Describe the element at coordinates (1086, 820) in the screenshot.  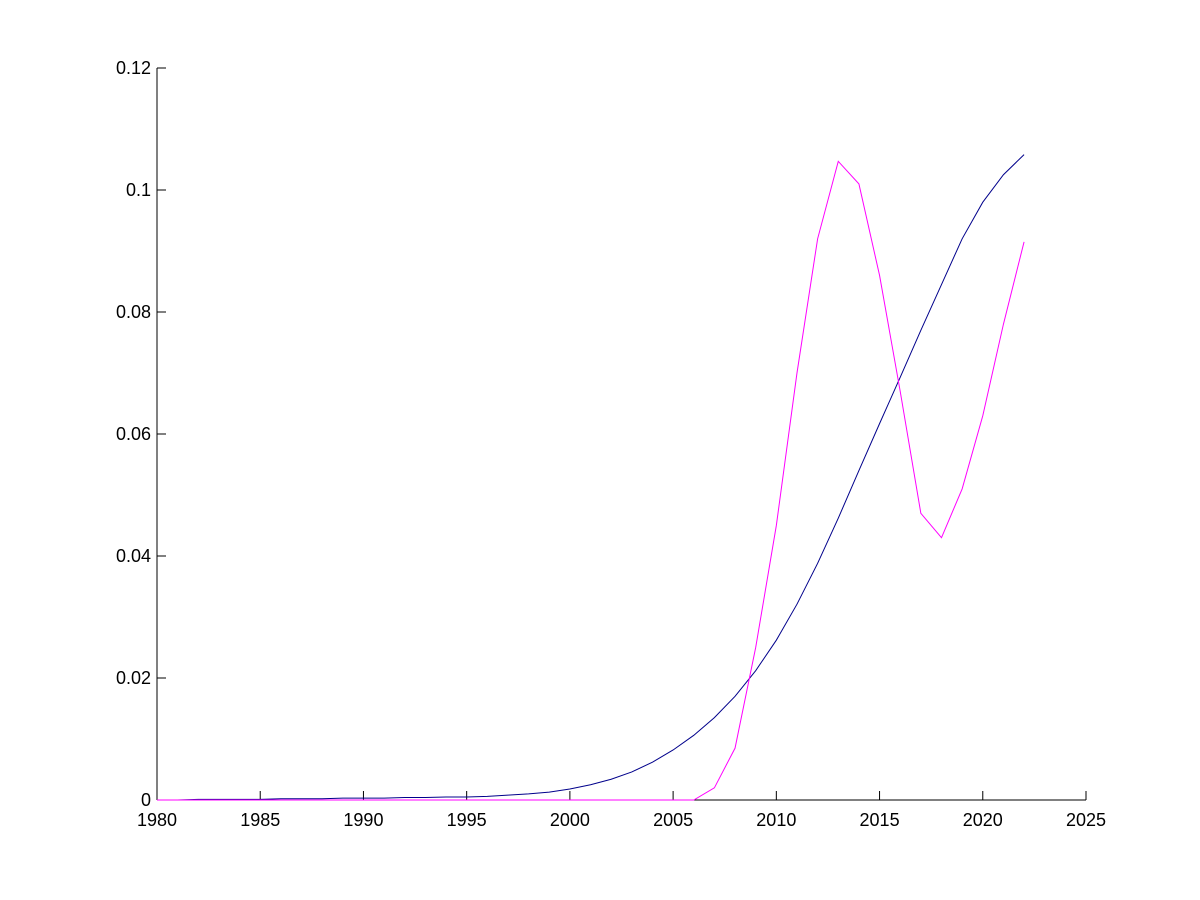
I see `x-tick-label: 2025` at that location.